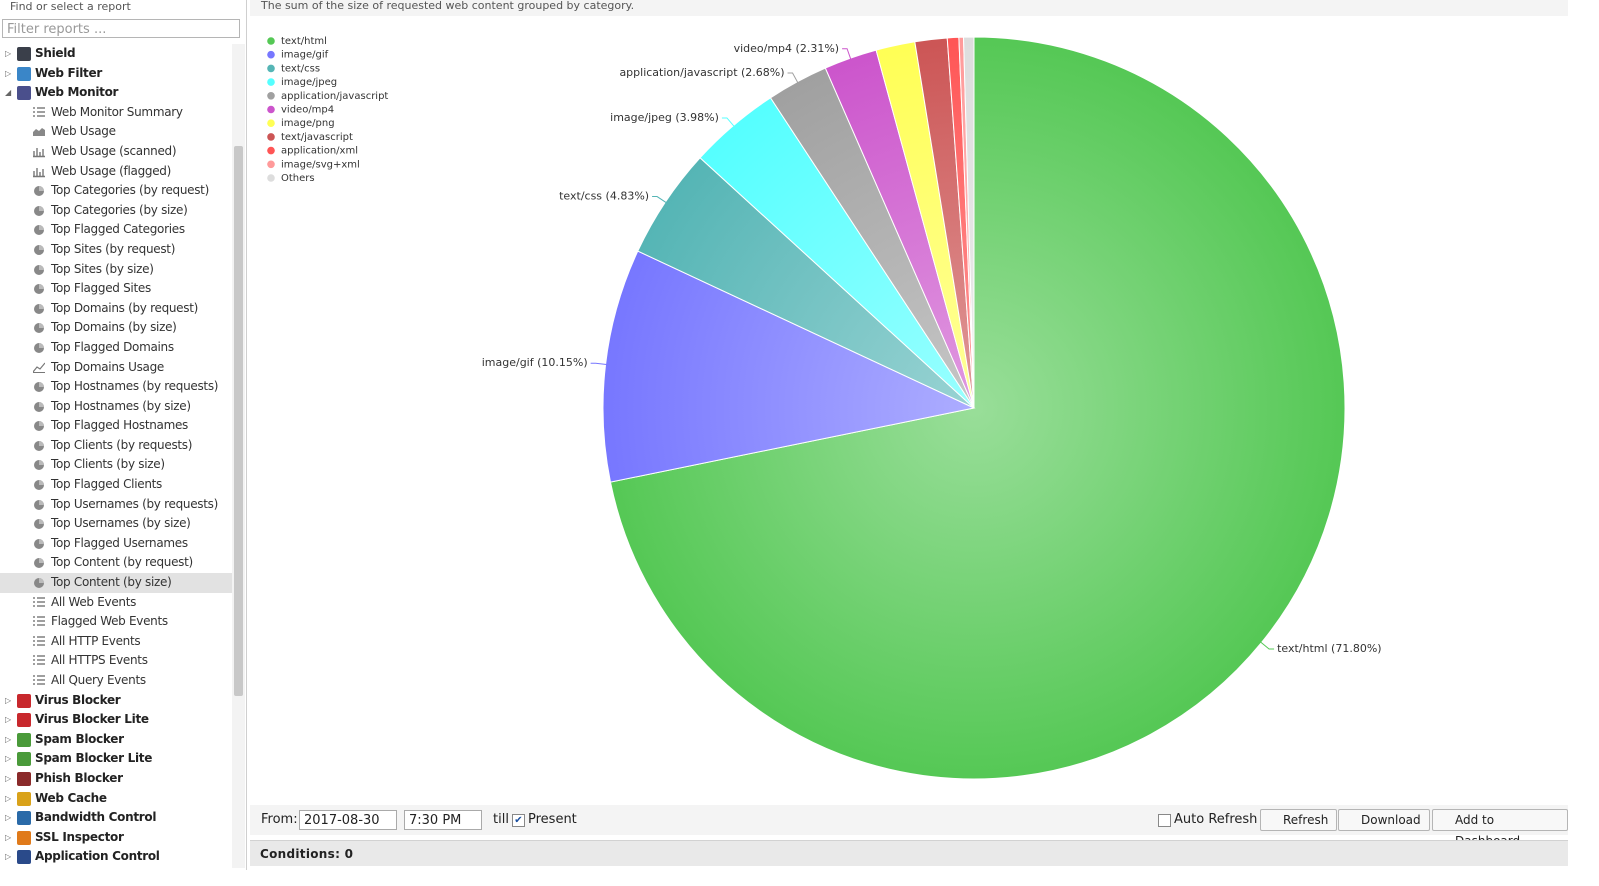 This screenshot has height=886, width=1599. I want to click on legend-label: application/xml, so click(319, 151).